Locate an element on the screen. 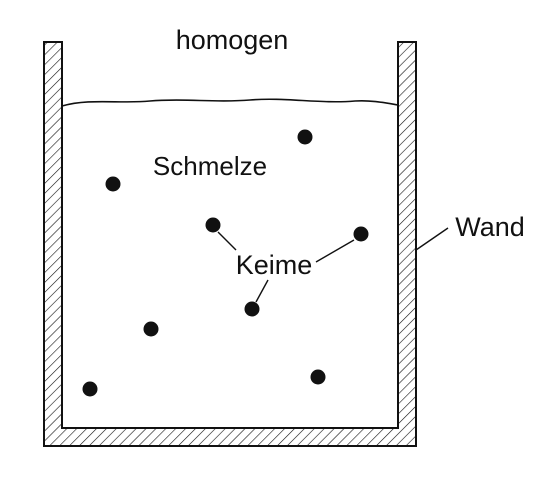 The image size is (540, 478). melt-surface-line is located at coordinates (230, 102).